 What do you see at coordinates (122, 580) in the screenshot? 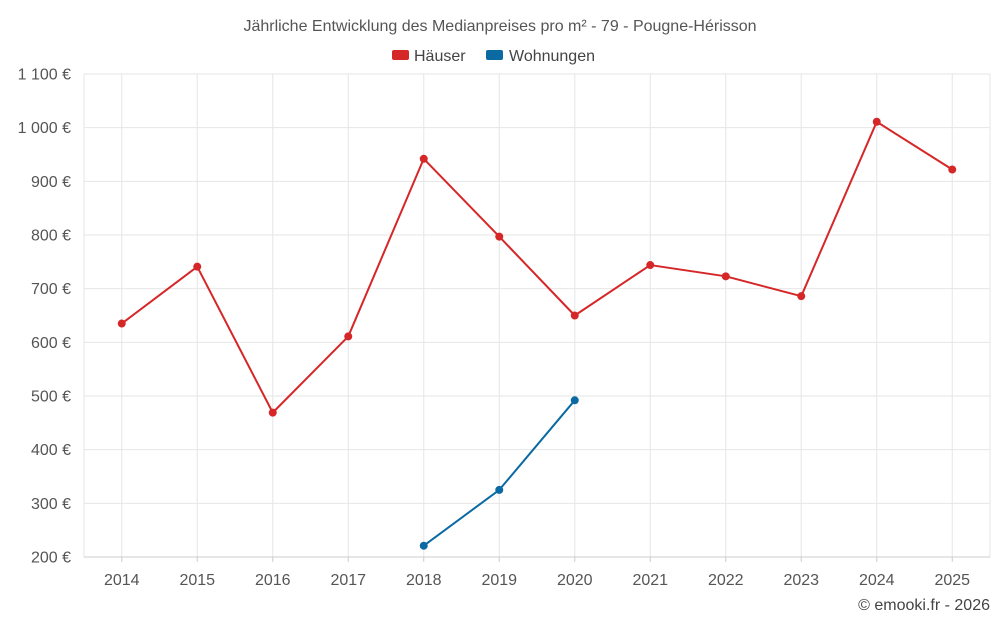
I see `x-tick-label: 2014` at bounding box center [122, 580].